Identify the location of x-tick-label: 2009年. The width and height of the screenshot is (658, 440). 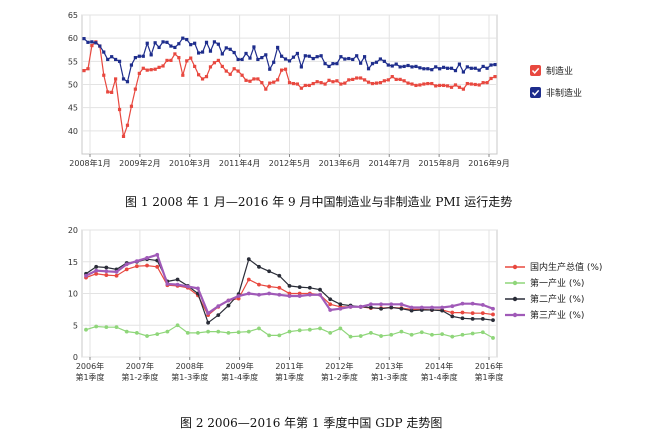
(239, 366).